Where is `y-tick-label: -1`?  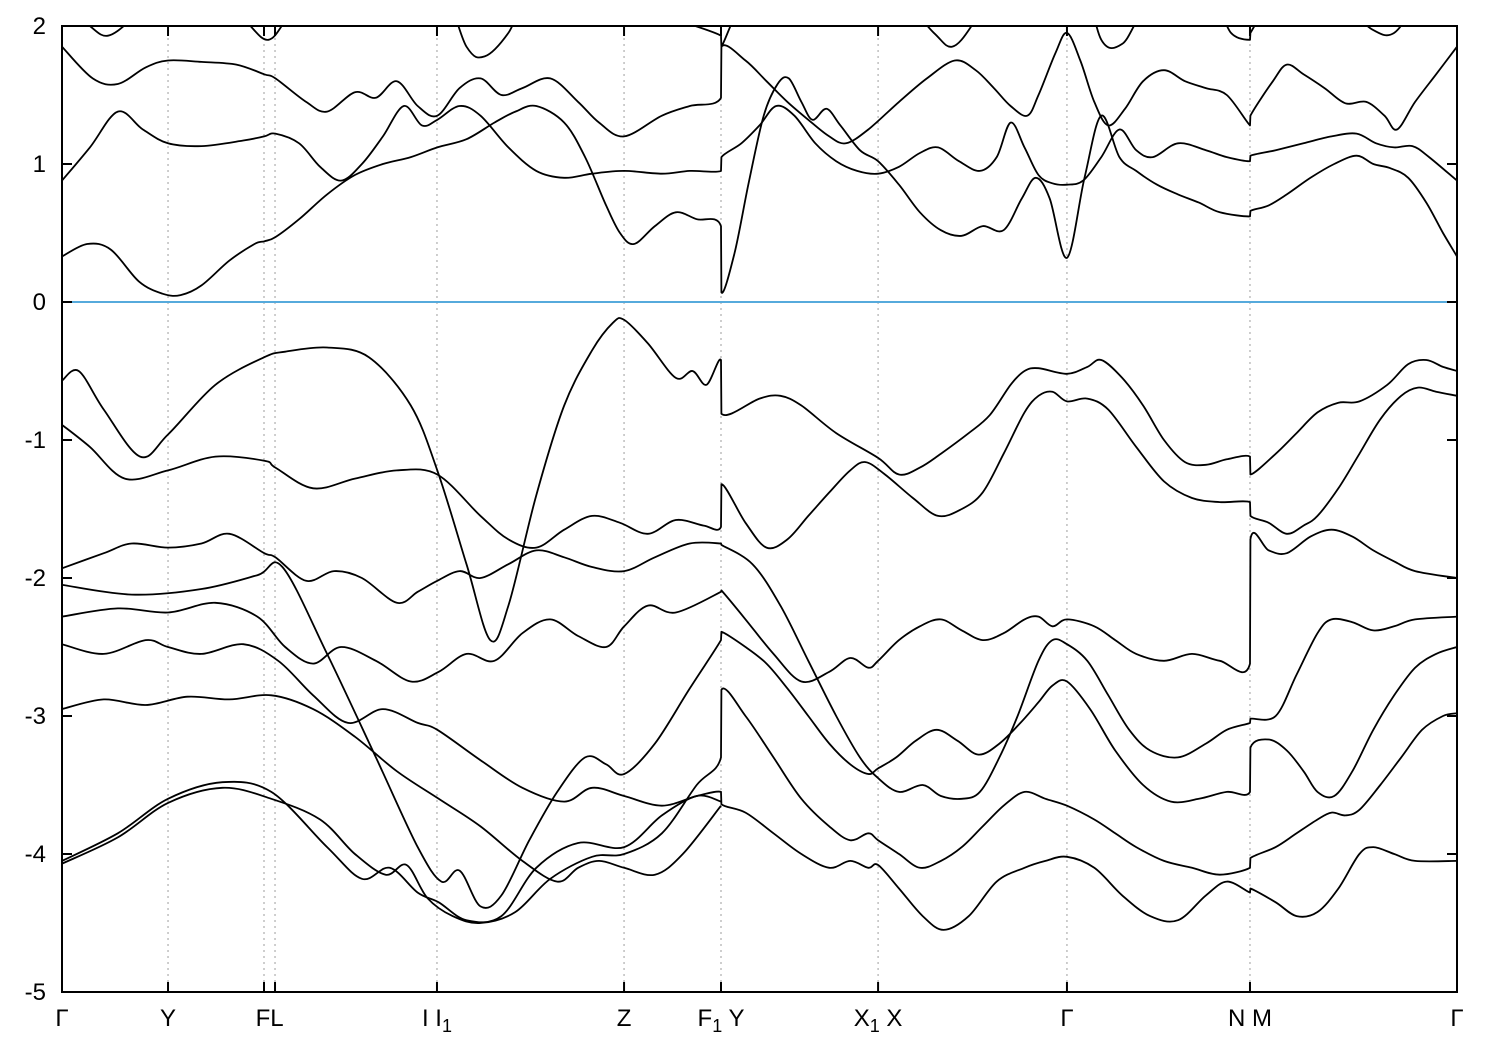
y-tick-label: -1 is located at coordinates (35, 440).